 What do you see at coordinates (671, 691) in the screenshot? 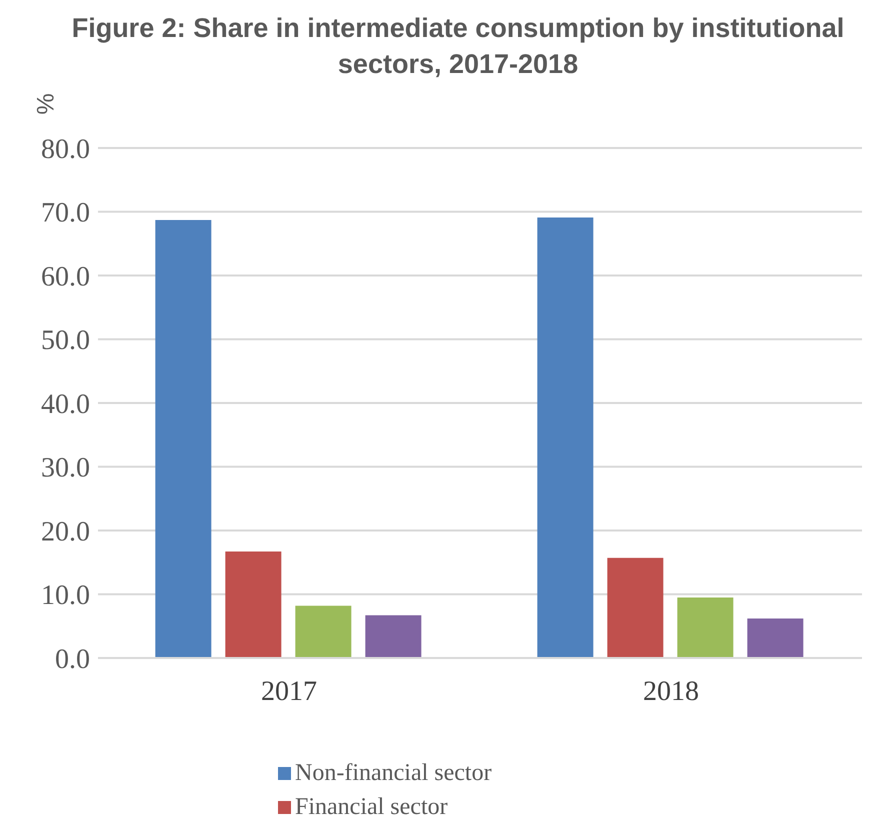
I see `x-tick-label: 2018` at bounding box center [671, 691].